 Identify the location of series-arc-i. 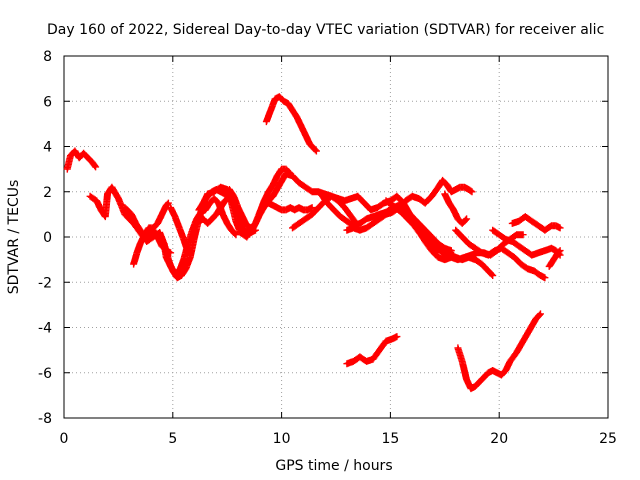
(291, 124).